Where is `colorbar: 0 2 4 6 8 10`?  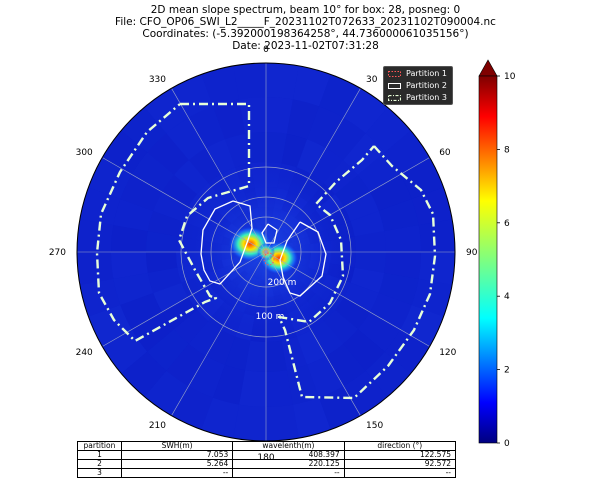 colorbar: 0 2 4 6 8 10 is located at coordinates (497, 254).